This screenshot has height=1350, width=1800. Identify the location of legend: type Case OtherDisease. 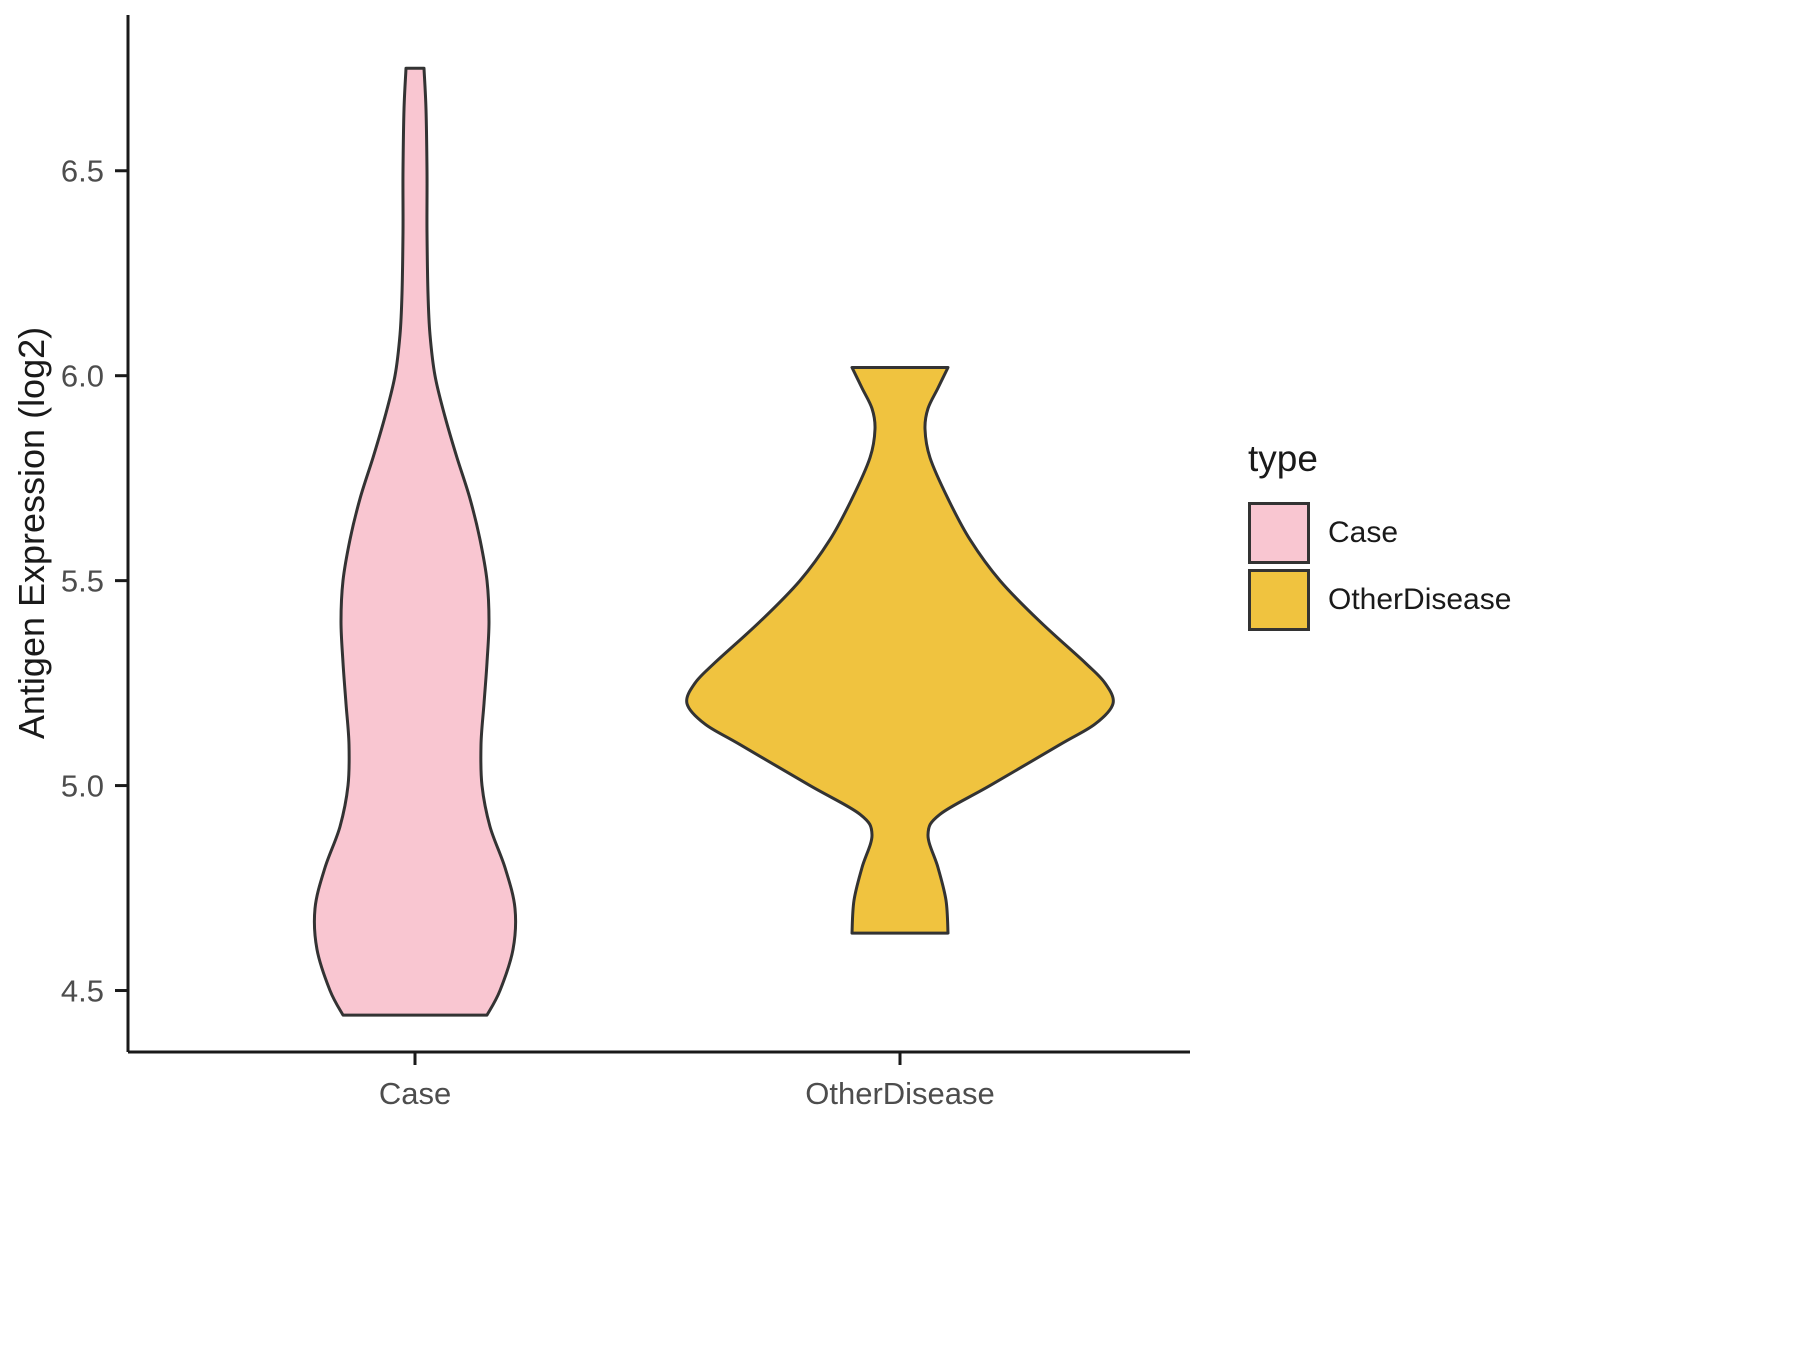
(1379, 537).